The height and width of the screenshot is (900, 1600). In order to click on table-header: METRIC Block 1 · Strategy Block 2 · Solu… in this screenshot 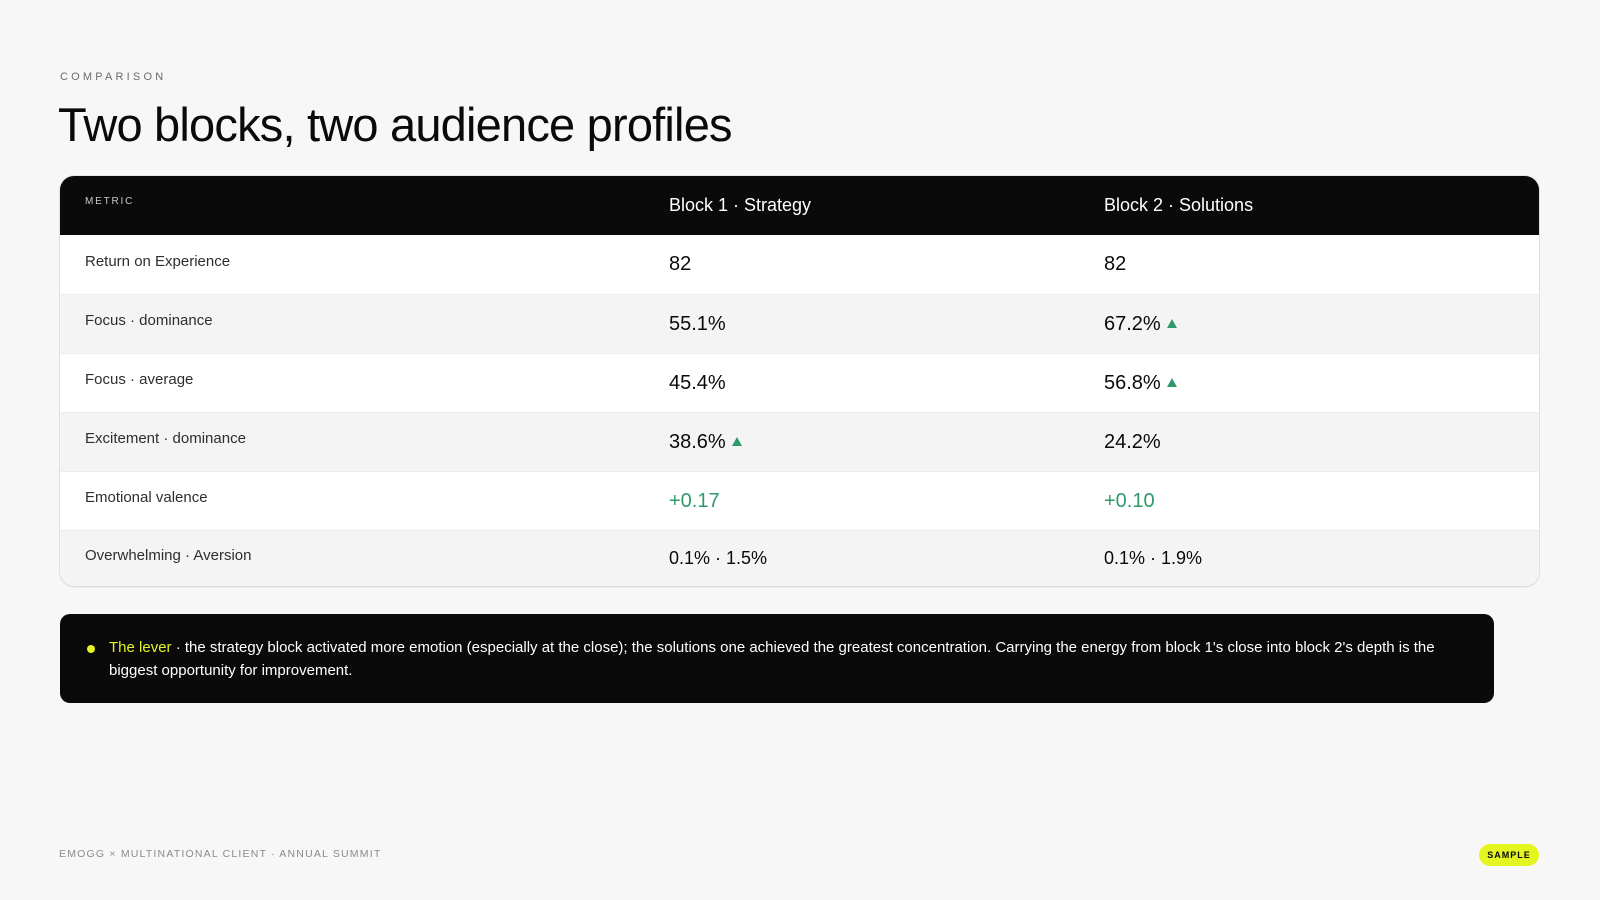, I will do `click(799, 205)`.